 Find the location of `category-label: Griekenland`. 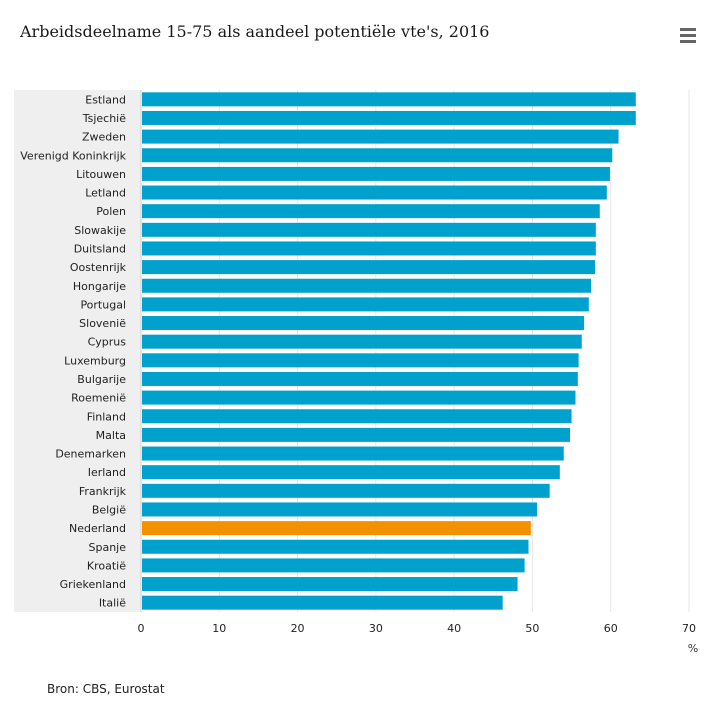

category-label: Griekenland is located at coordinates (93, 584).